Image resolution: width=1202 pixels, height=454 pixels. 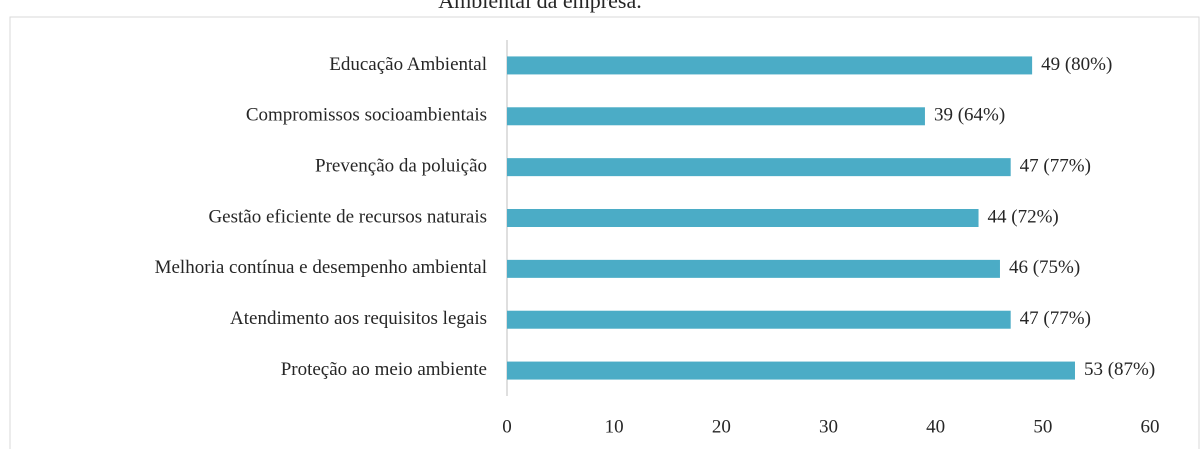 I want to click on x-tick-label: 60, so click(x=1150, y=426).